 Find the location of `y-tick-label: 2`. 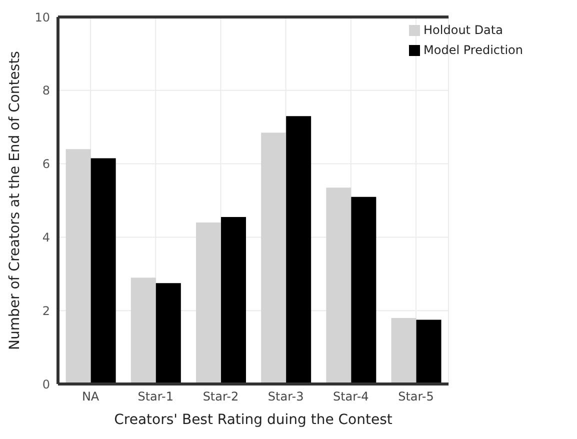

y-tick-label: 2 is located at coordinates (46, 311).